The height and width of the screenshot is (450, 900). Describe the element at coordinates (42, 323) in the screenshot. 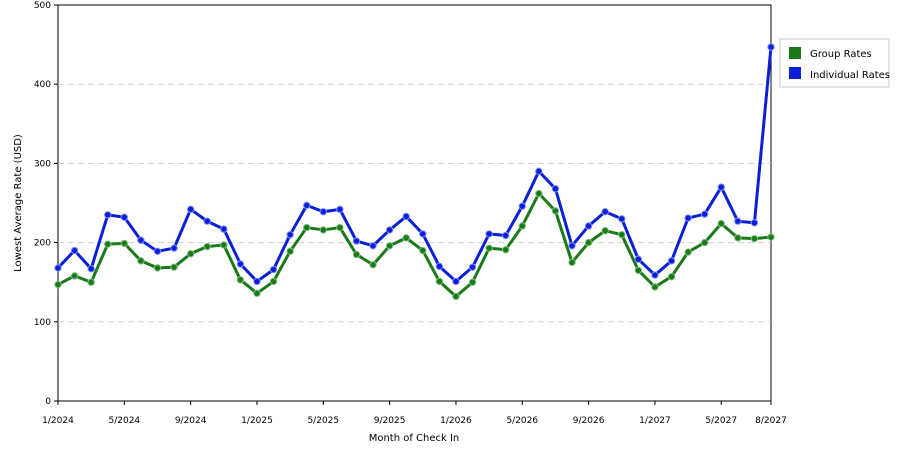

I see `y-tick-label: 100` at that location.